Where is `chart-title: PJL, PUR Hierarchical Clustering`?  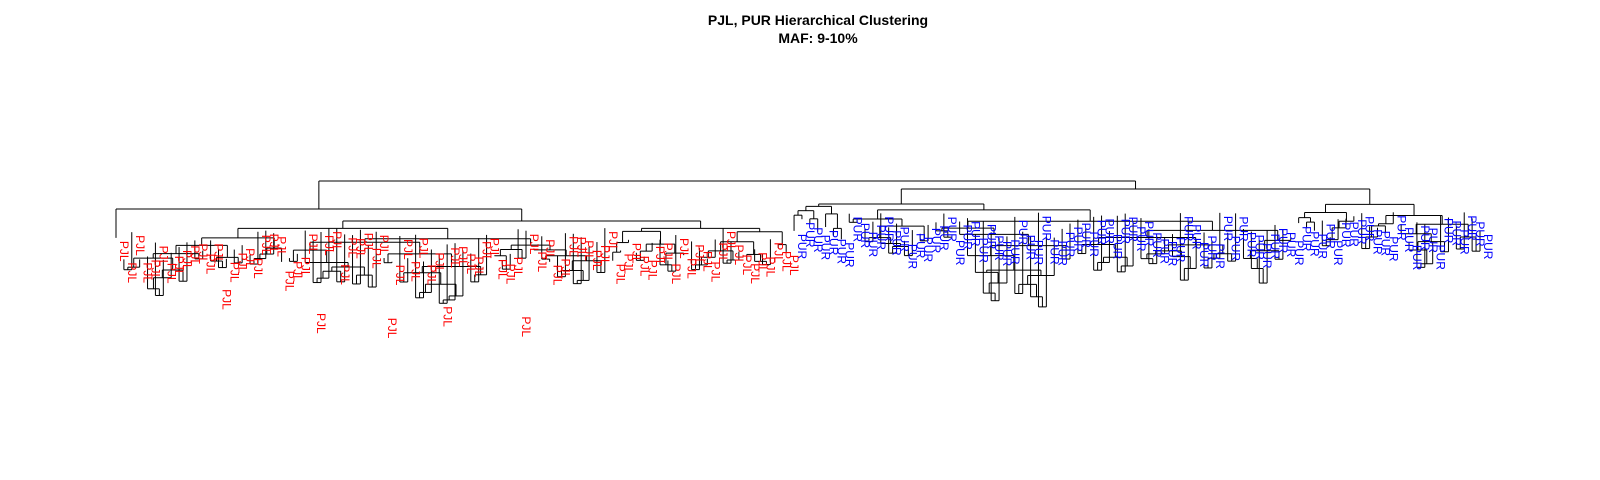 chart-title: PJL, PUR Hierarchical Clustering is located at coordinates (818, 20).